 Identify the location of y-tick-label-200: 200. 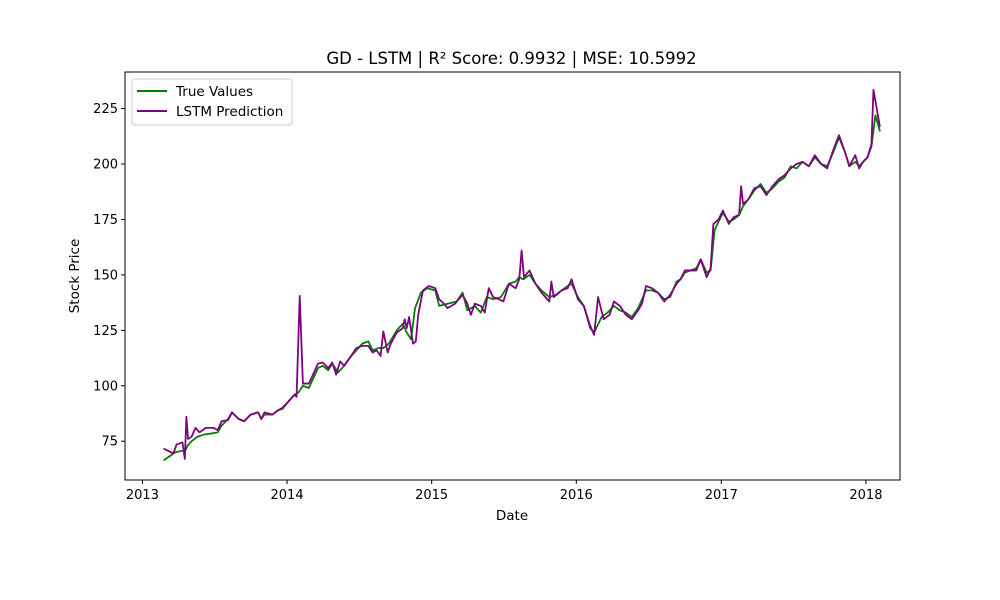
(105, 165).